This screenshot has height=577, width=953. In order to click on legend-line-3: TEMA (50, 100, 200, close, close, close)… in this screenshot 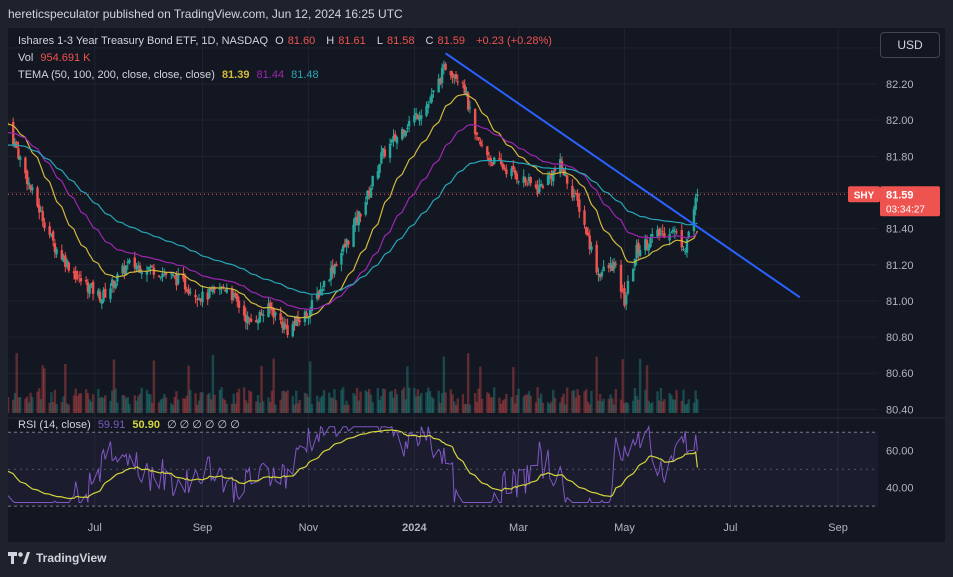, I will do `click(170, 75)`.